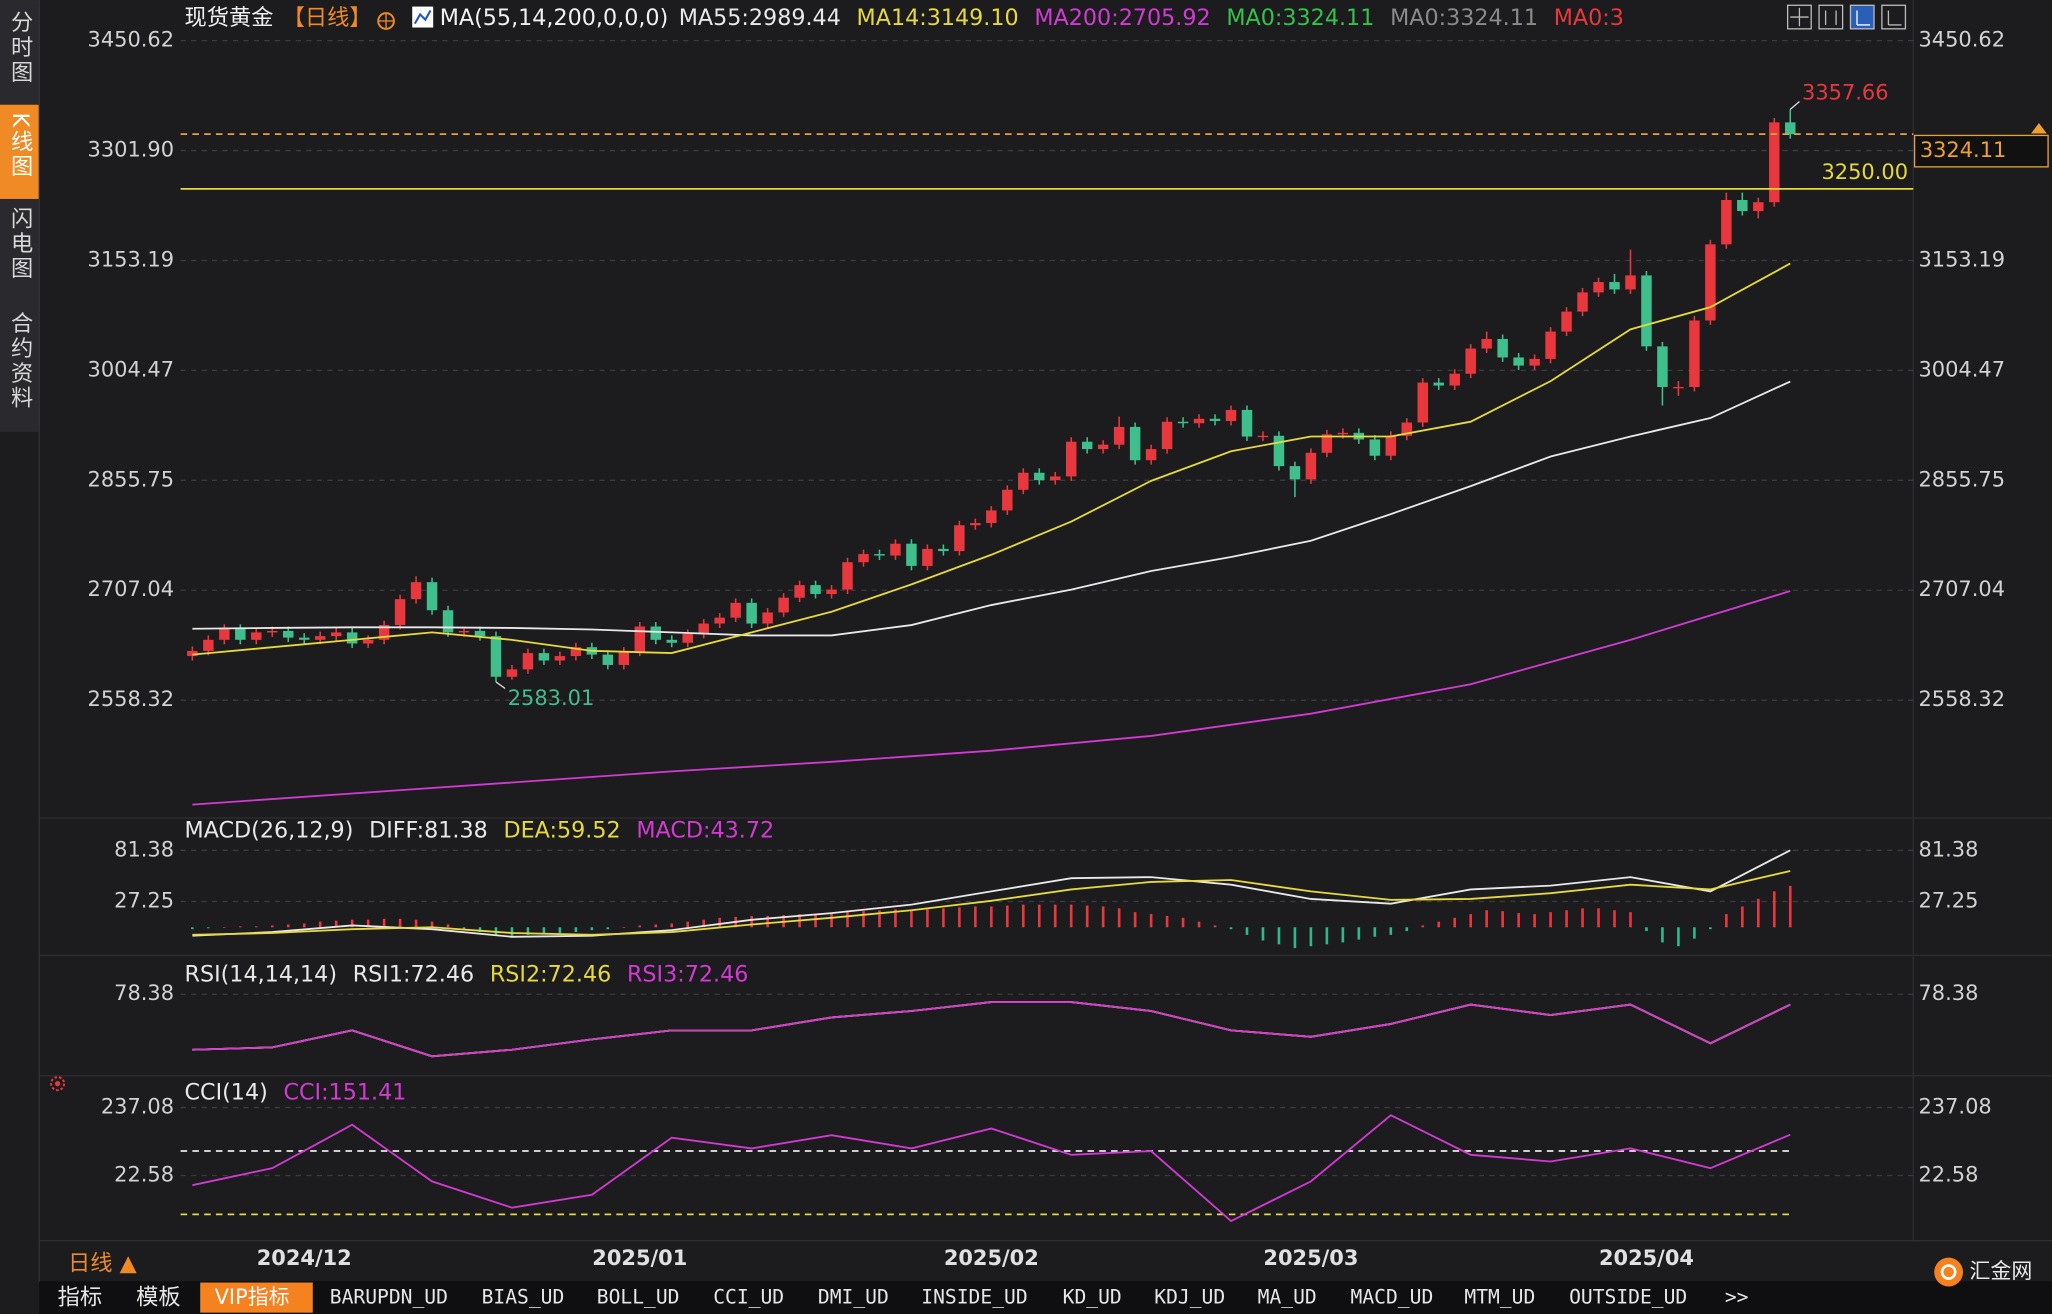 The height and width of the screenshot is (1314, 2052). Describe the element at coordinates (1846, 17) in the screenshot. I see `toolbar-icons` at that location.